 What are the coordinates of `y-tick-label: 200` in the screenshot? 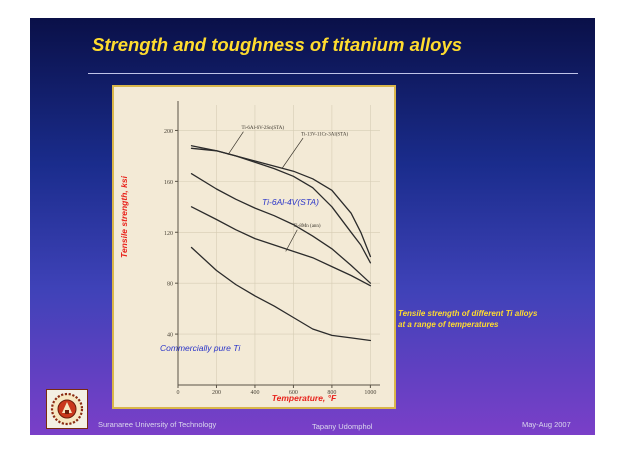 It's located at (168, 132).